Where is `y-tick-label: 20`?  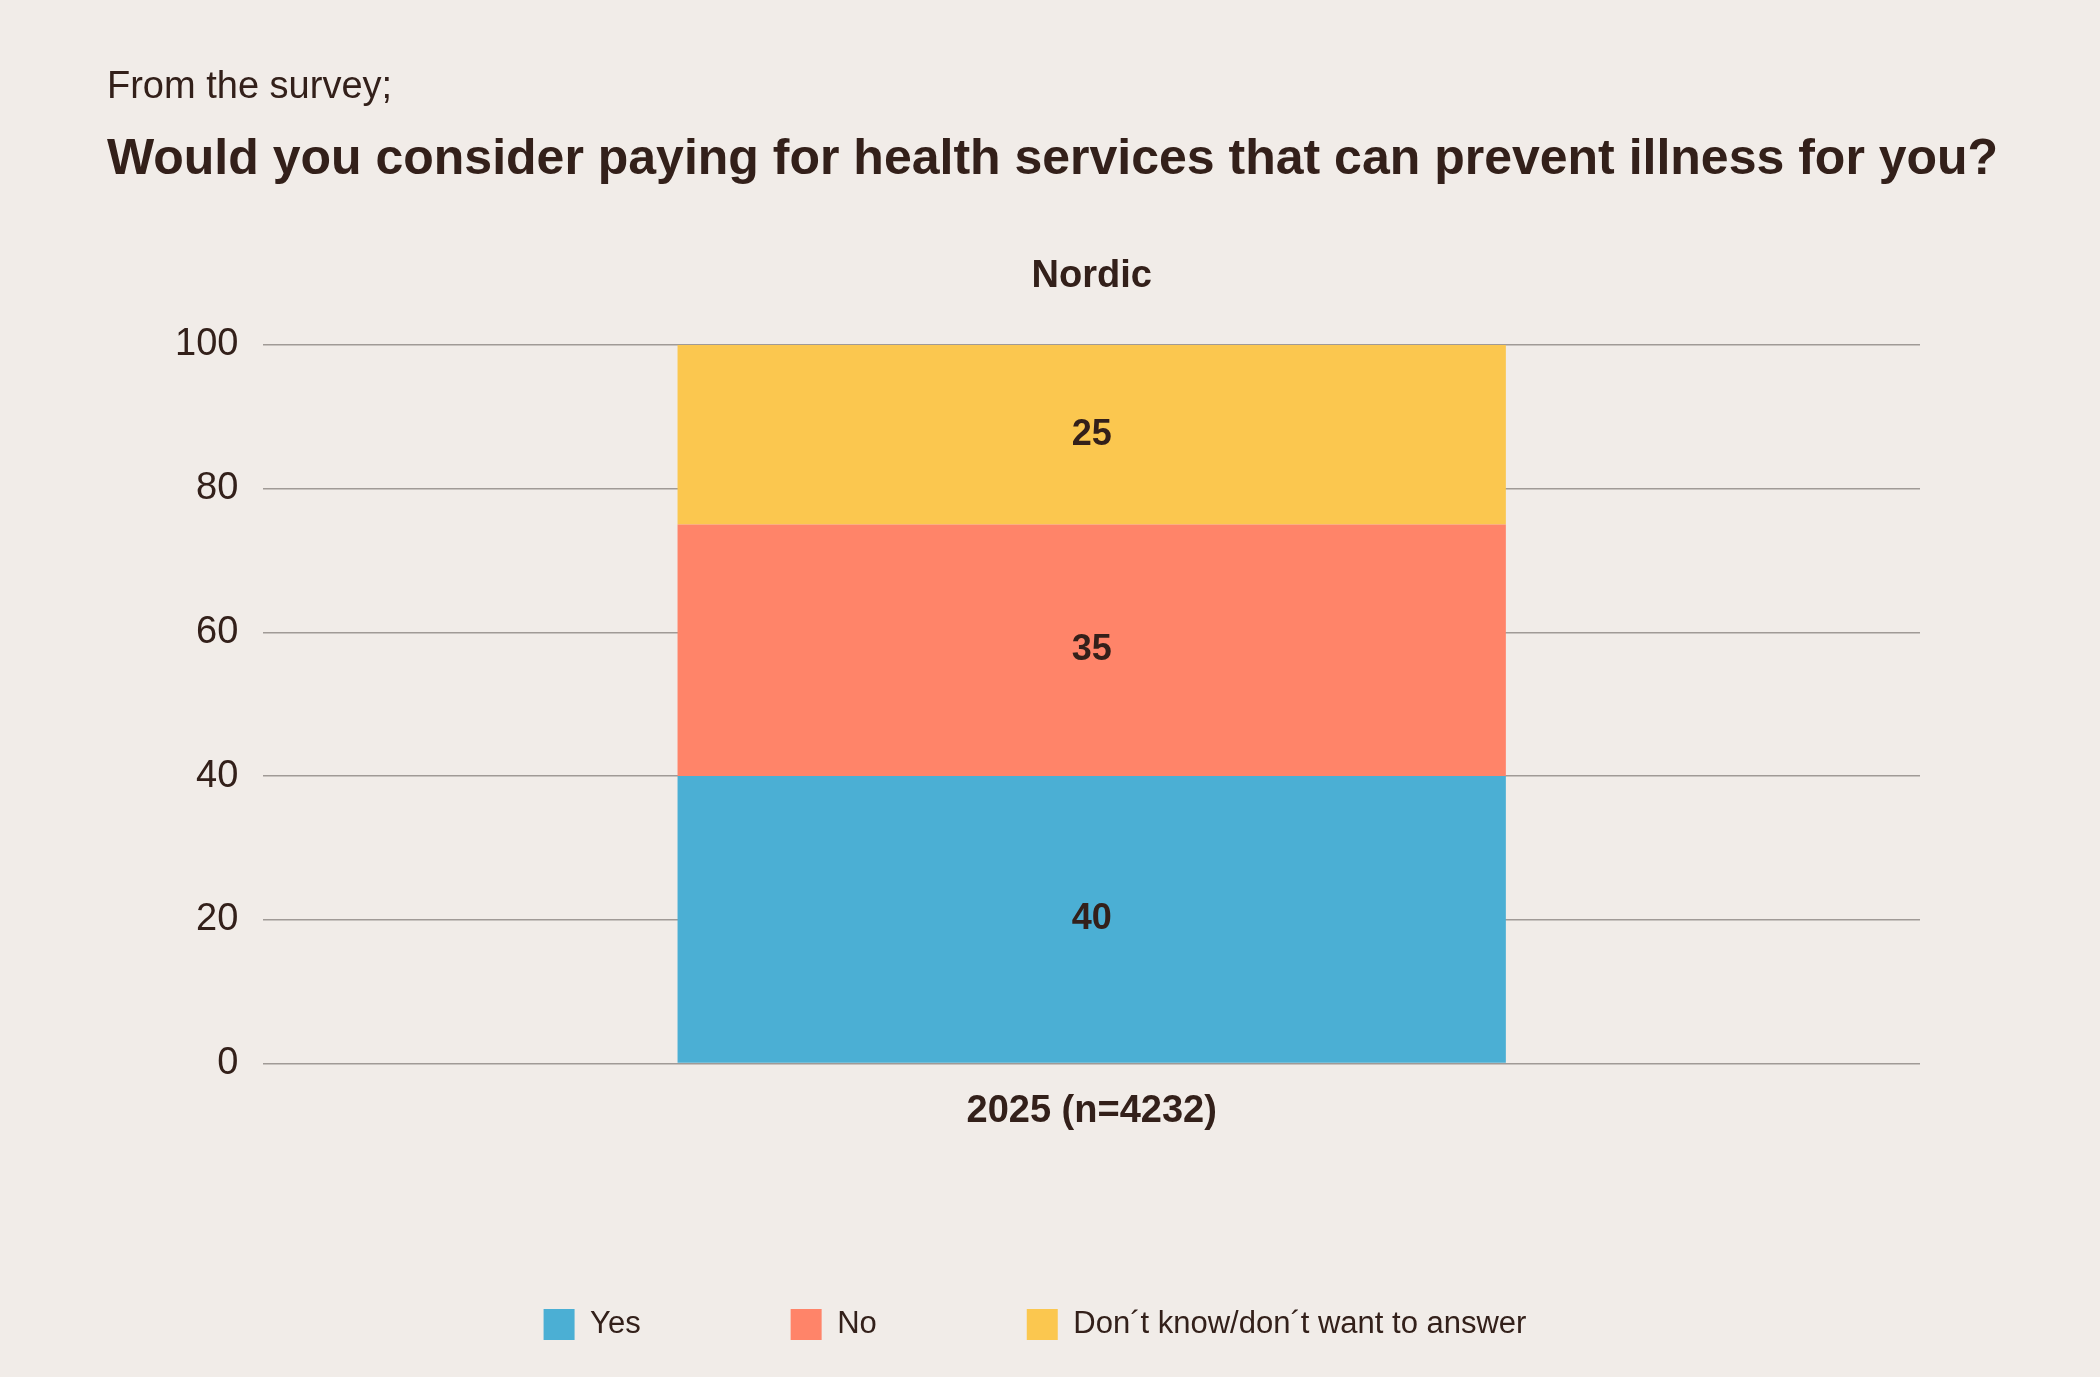 y-tick-label: 20 is located at coordinates (217, 917).